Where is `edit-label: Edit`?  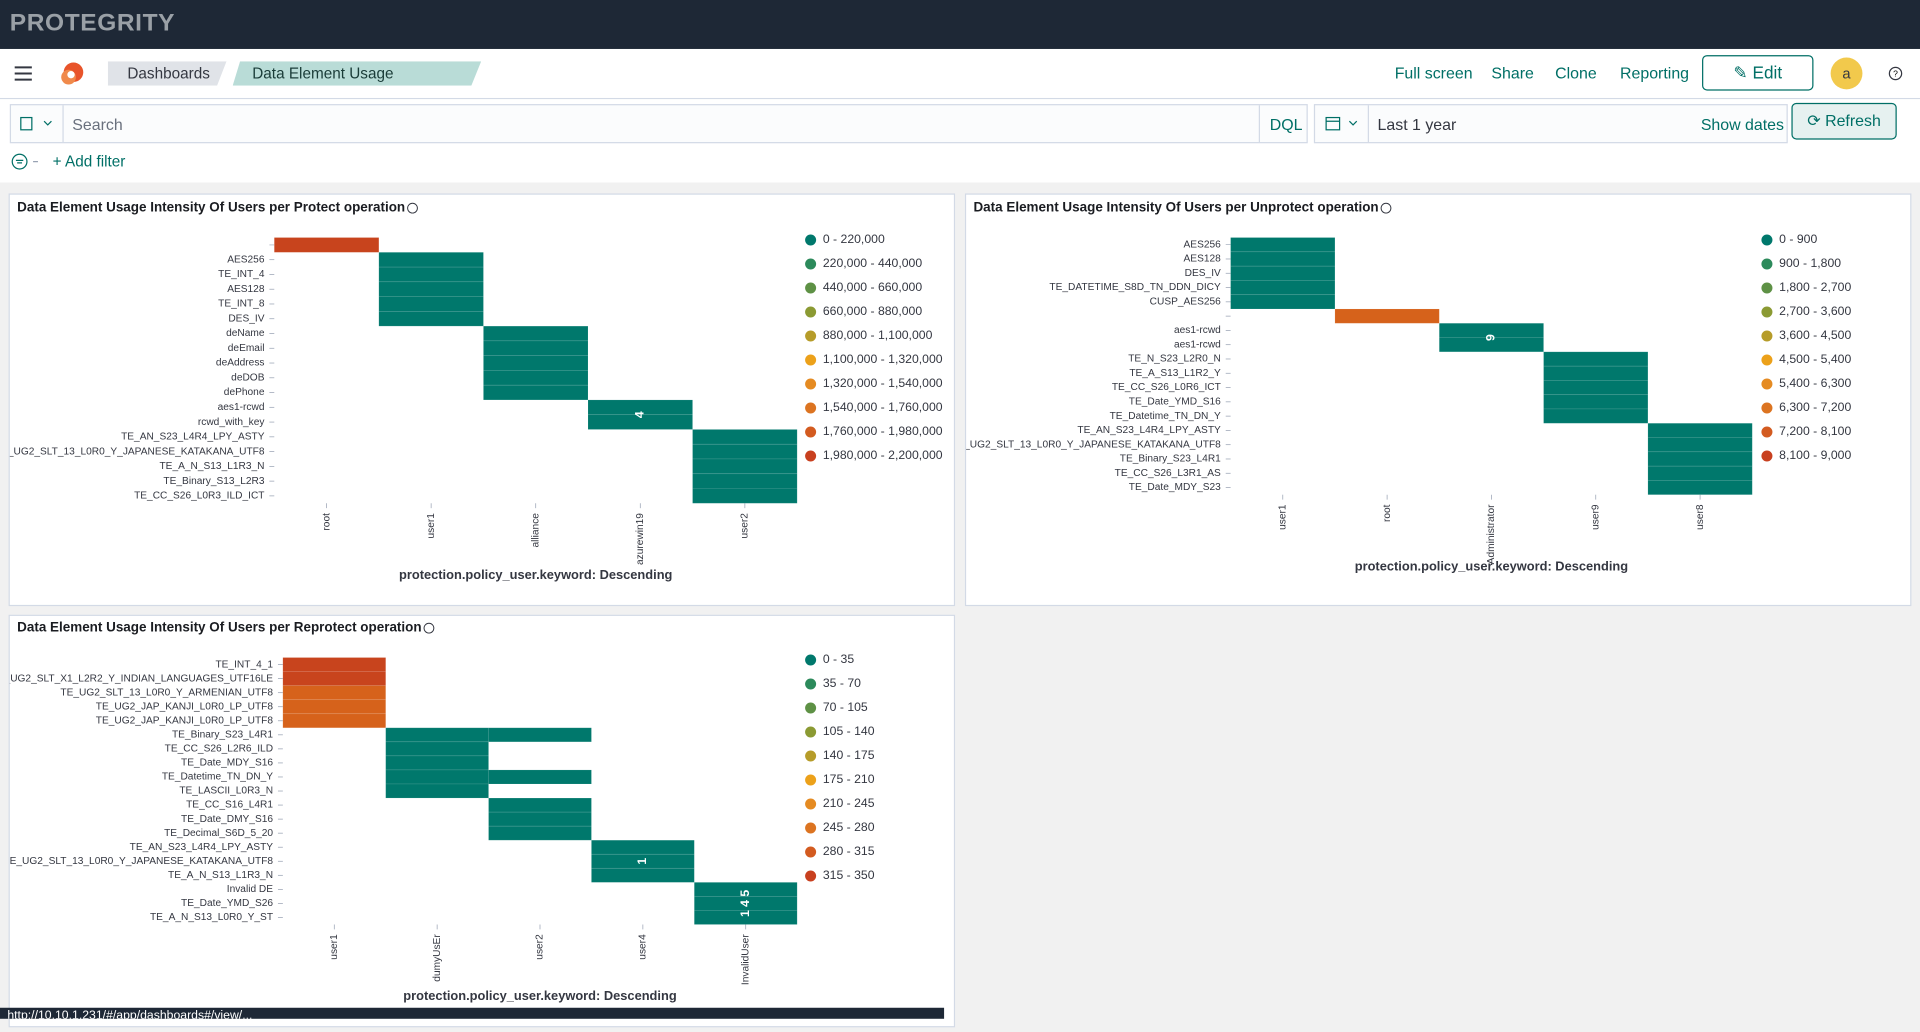 edit-label: Edit is located at coordinates (1767, 72).